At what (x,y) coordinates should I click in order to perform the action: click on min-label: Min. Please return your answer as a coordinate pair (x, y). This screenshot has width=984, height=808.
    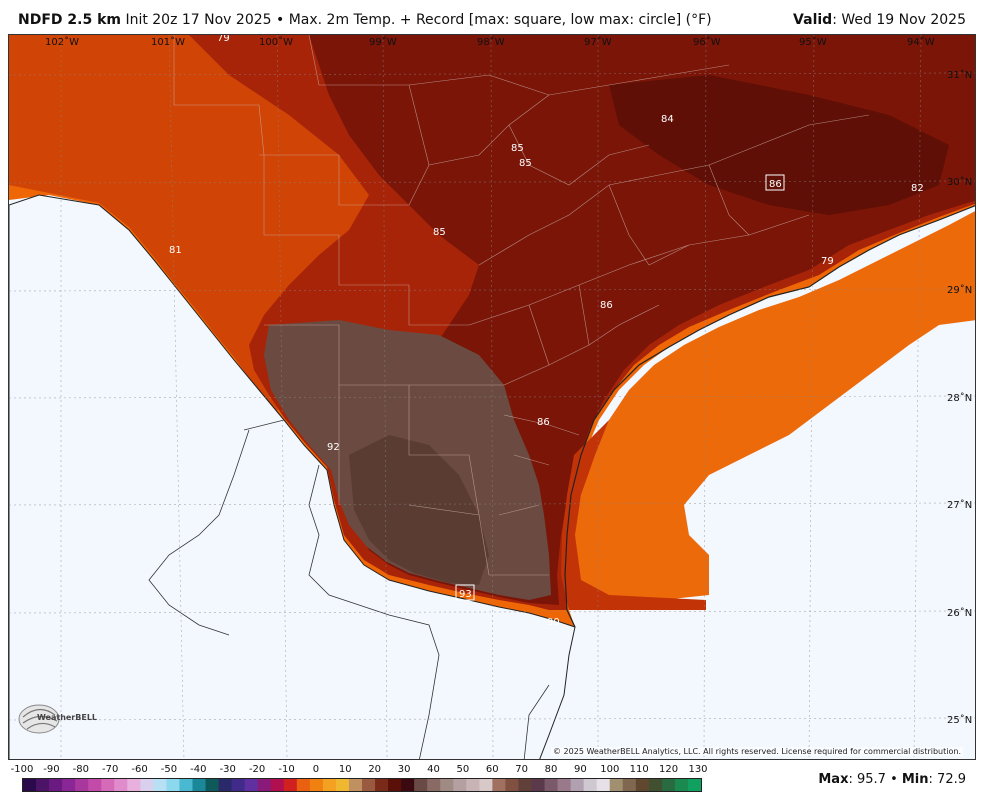
    Looking at the image, I should click on (915, 779).